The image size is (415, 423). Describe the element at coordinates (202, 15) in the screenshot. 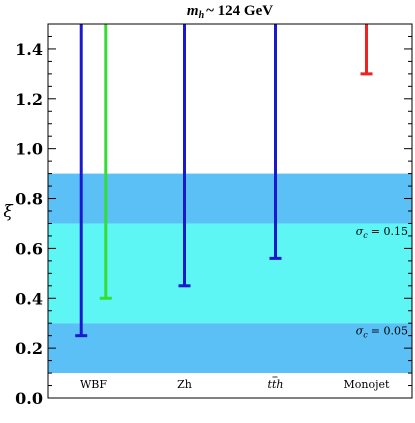

I see `title-sub: h` at that location.